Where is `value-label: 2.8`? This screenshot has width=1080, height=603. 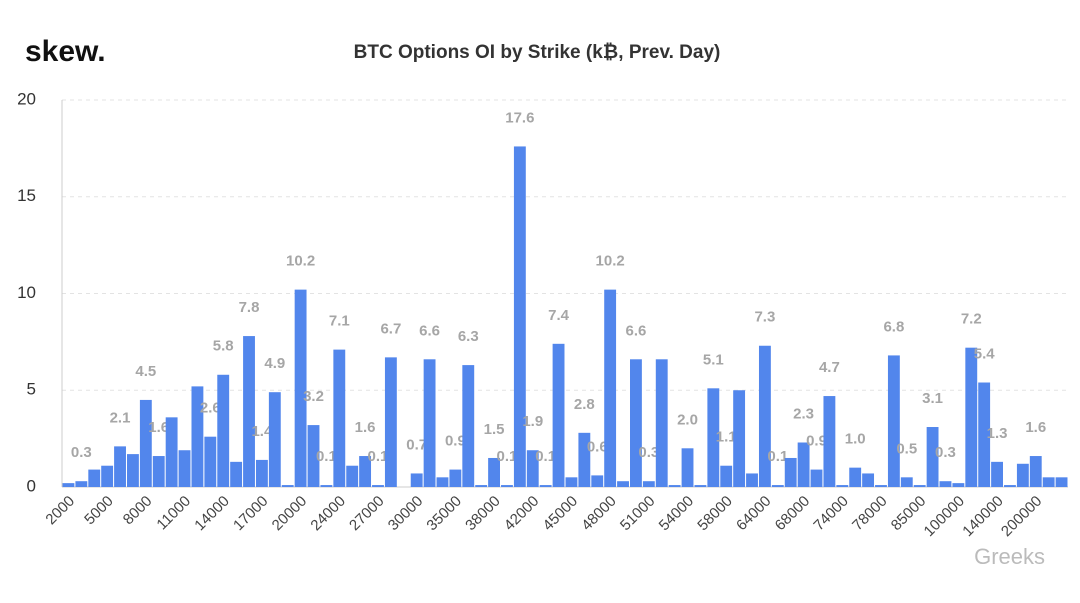
value-label: 2.8 is located at coordinates (584, 404).